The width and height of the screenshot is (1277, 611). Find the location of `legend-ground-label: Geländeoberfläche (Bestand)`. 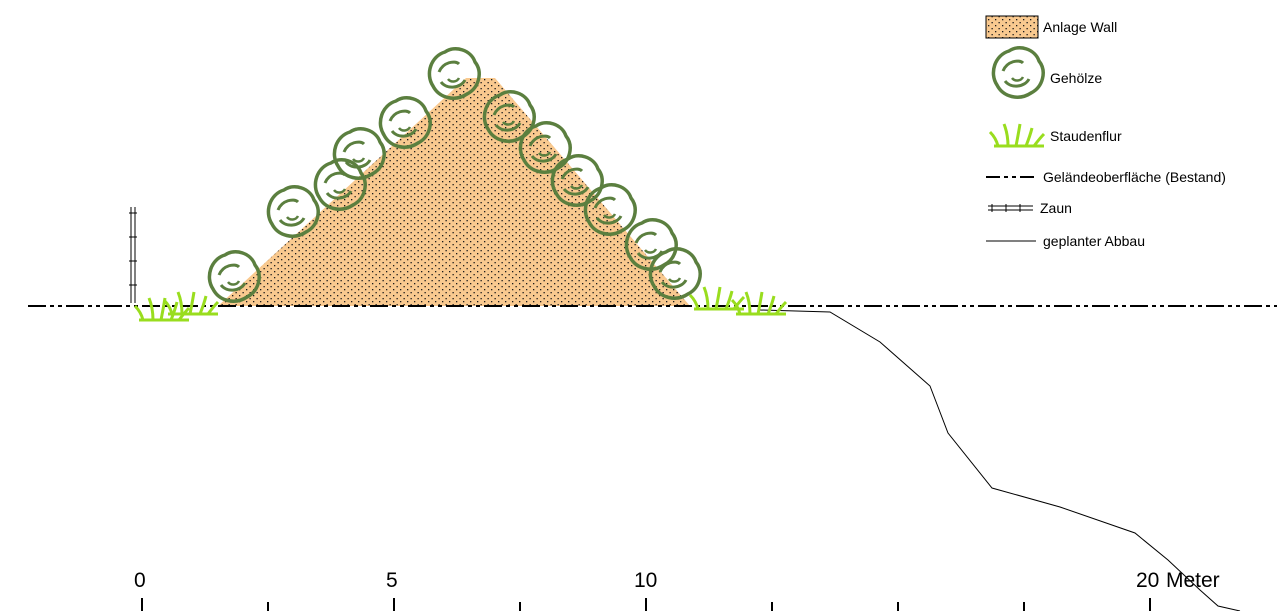

legend-ground-label: Geländeoberfläche (Bestand) is located at coordinates (1134, 177).